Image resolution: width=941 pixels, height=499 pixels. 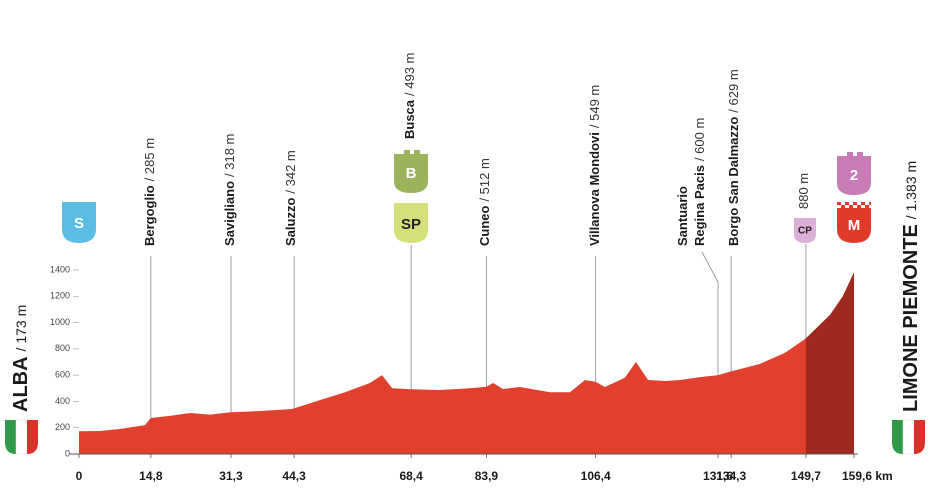 I want to click on waypoint-altitude: 880 m, so click(x=803, y=191).